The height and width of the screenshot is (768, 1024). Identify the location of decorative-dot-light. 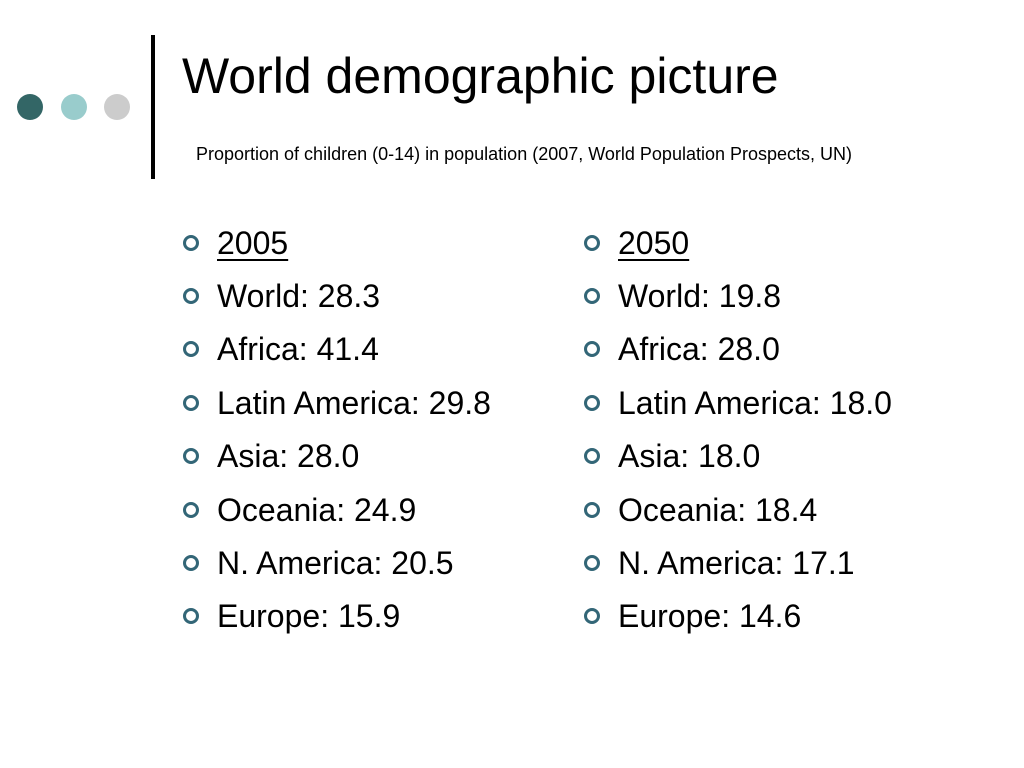
(74, 107).